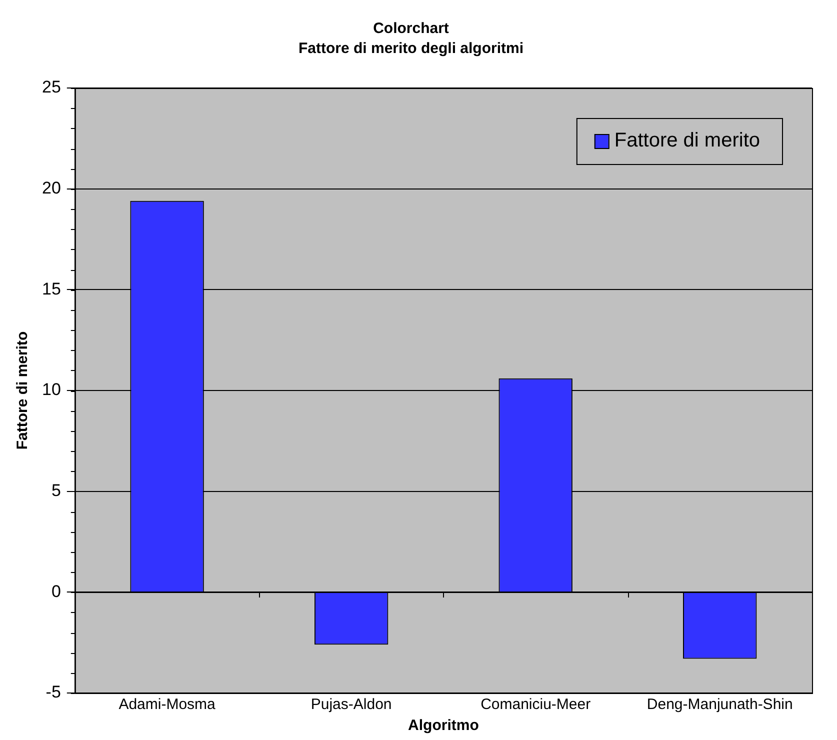  Describe the element at coordinates (51, 87) in the screenshot. I see `y-tick-label: 25` at that location.